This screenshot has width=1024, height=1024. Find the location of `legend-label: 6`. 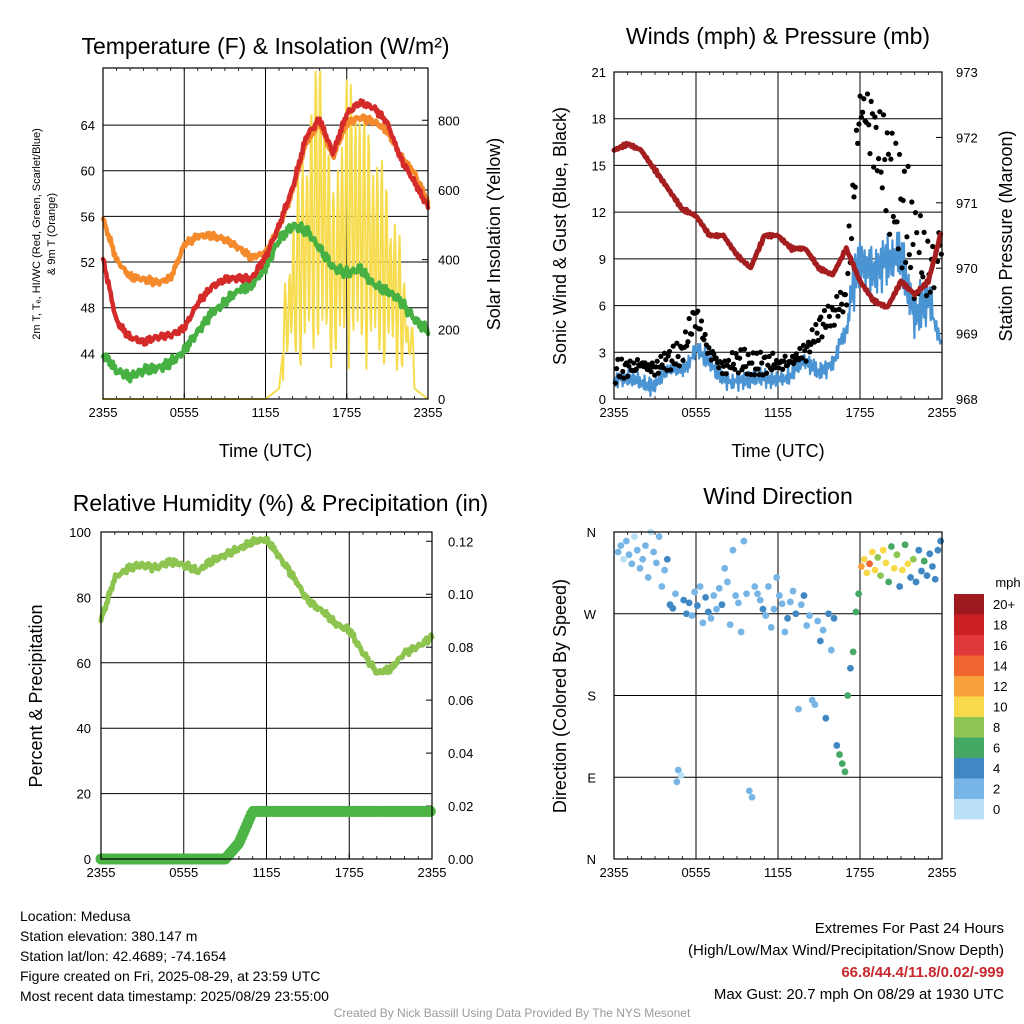

legend-label: 6 is located at coordinates (996, 748).